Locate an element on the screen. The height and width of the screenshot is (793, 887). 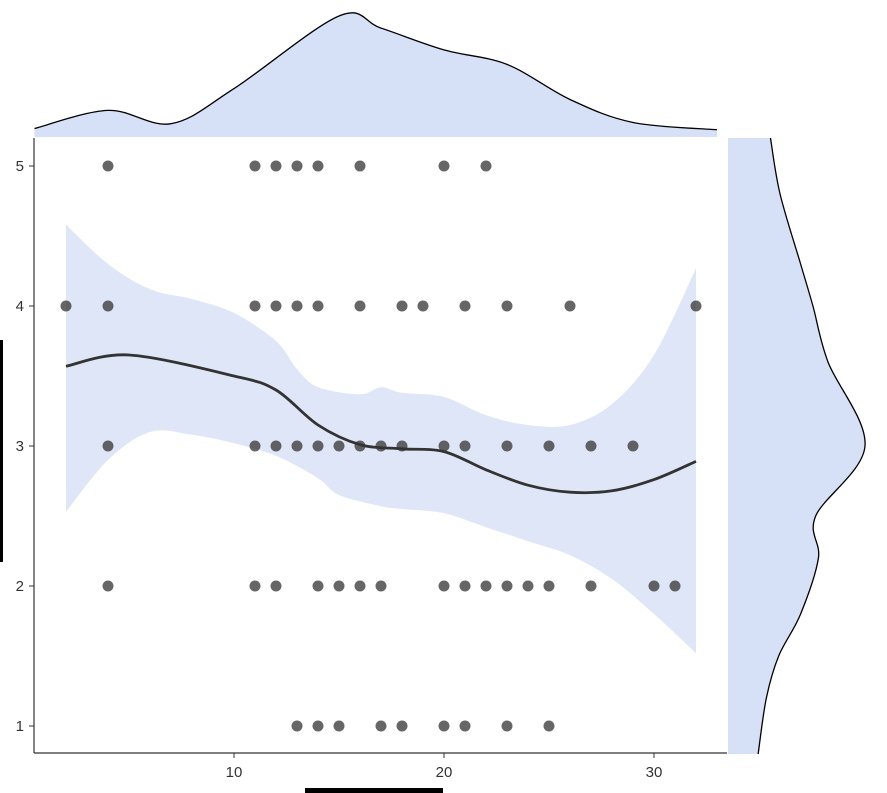
x-tick-label: 30 is located at coordinates (654, 772).